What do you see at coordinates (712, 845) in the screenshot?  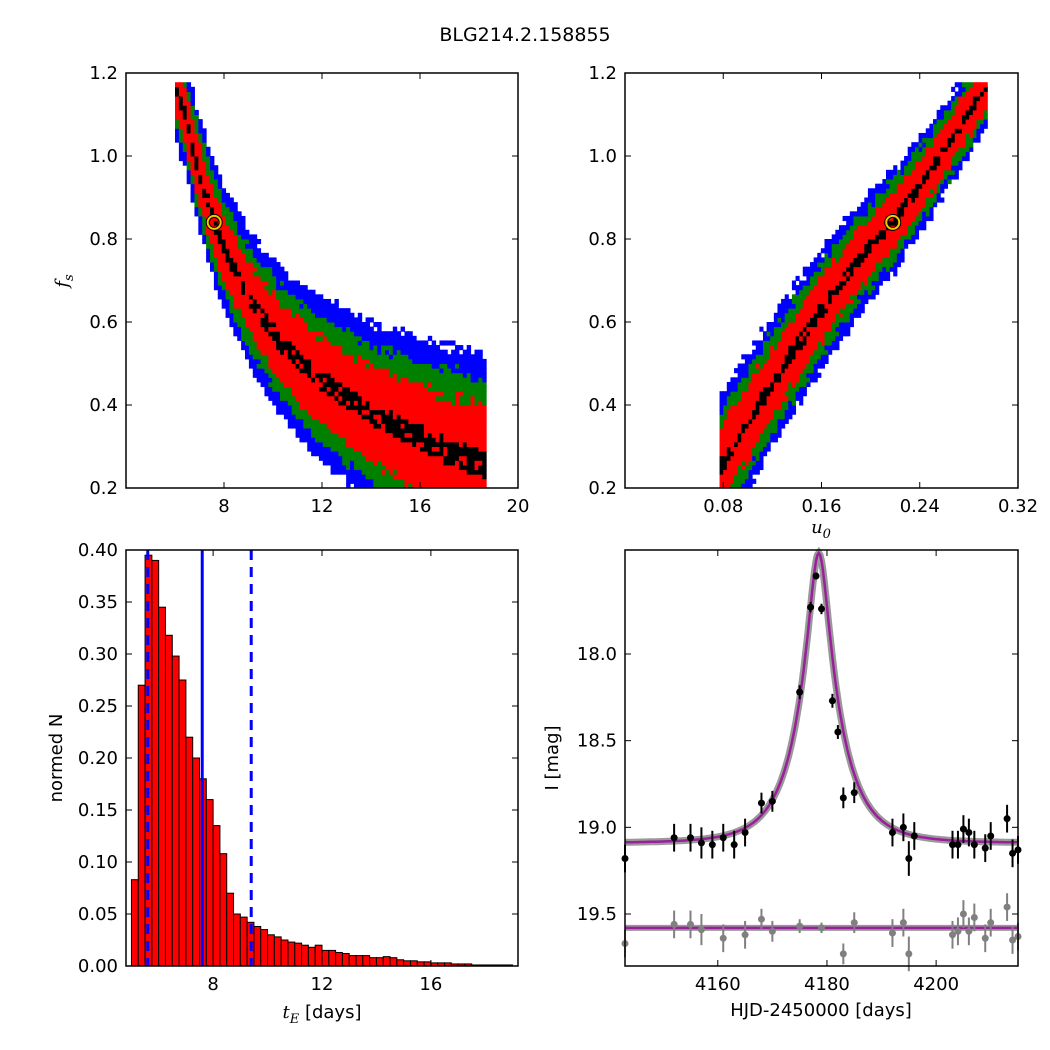 I see `data-point` at bounding box center [712, 845].